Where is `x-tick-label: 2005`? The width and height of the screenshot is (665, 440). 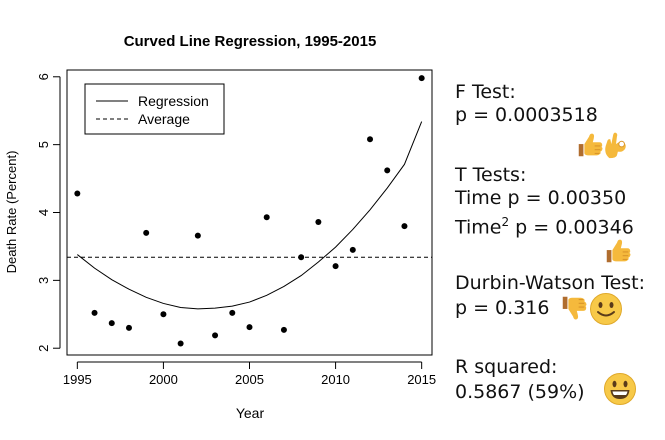
x-tick-label: 2005 is located at coordinates (249, 379).